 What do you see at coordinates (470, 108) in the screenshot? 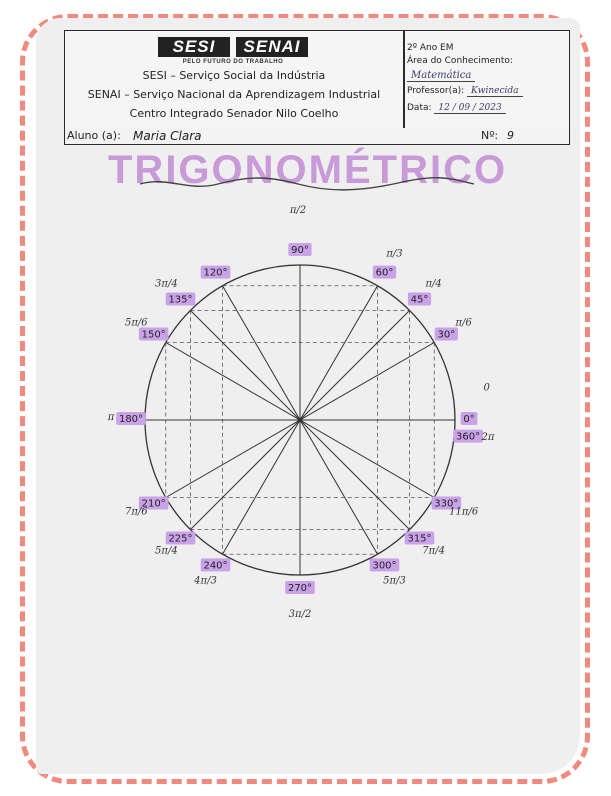
I see `date-value: 12 / 09 / 2023` at bounding box center [470, 108].